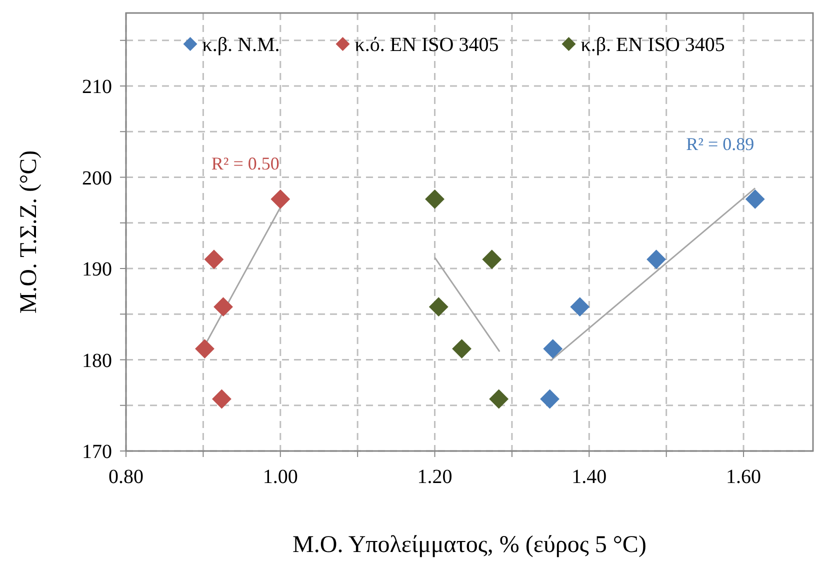 Image resolution: width=815 pixels, height=562 pixels. I want to click on y-tick-label: 170, so click(97, 452).